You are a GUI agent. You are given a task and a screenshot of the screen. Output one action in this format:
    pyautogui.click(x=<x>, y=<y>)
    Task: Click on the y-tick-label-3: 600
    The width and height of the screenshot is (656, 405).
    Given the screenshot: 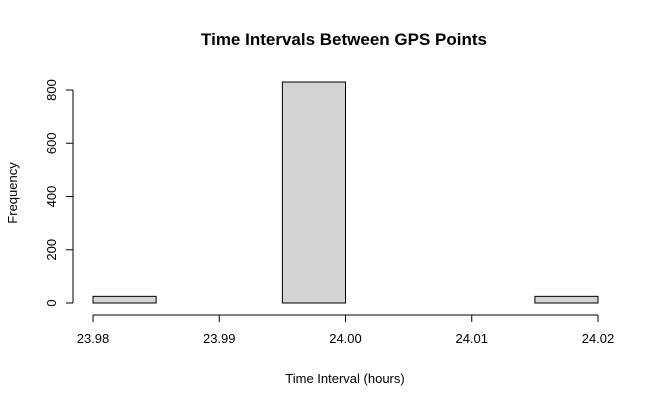 What is the action you would take?
    pyautogui.click(x=51, y=143)
    